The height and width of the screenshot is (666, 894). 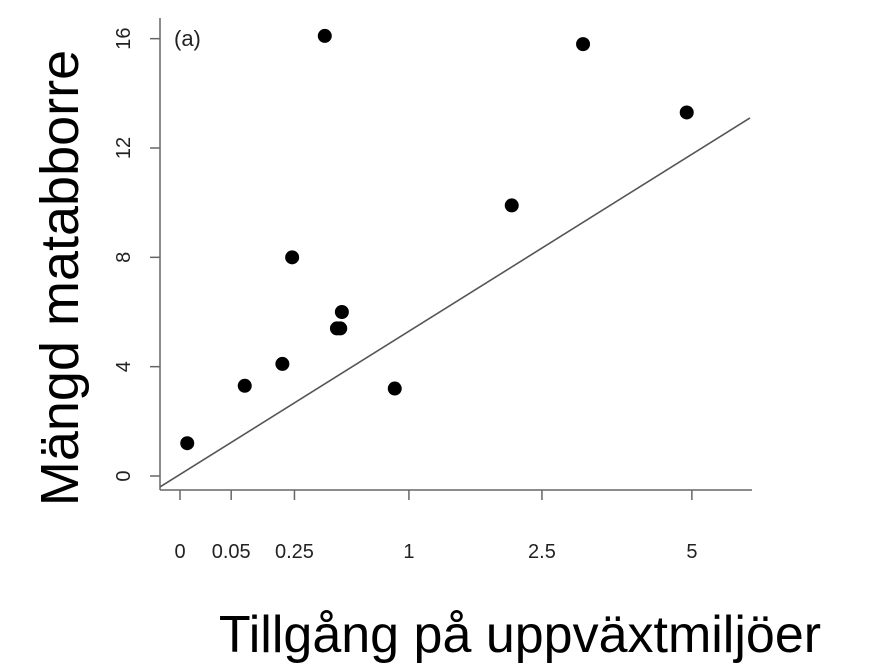 What do you see at coordinates (124, 366) in the screenshot?
I see `y-tick-label: 4` at bounding box center [124, 366].